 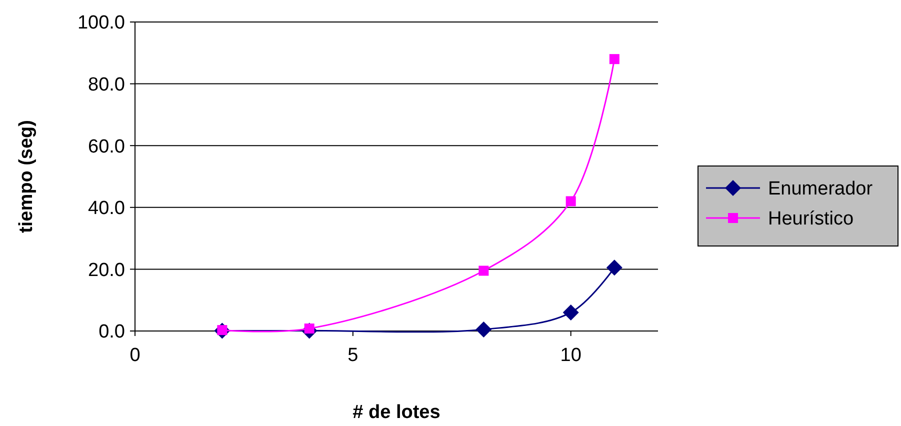 What do you see at coordinates (135, 355) in the screenshot?
I see `x-tick-label: 0` at bounding box center [135, 355].